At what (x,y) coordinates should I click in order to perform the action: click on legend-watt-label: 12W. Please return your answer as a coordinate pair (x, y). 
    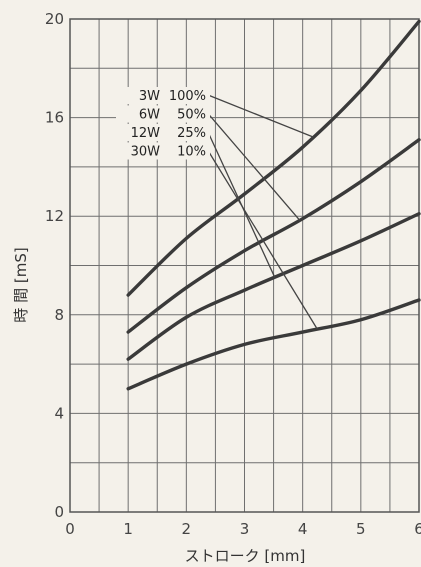
    Looking at the image, I should click on (146, 133).